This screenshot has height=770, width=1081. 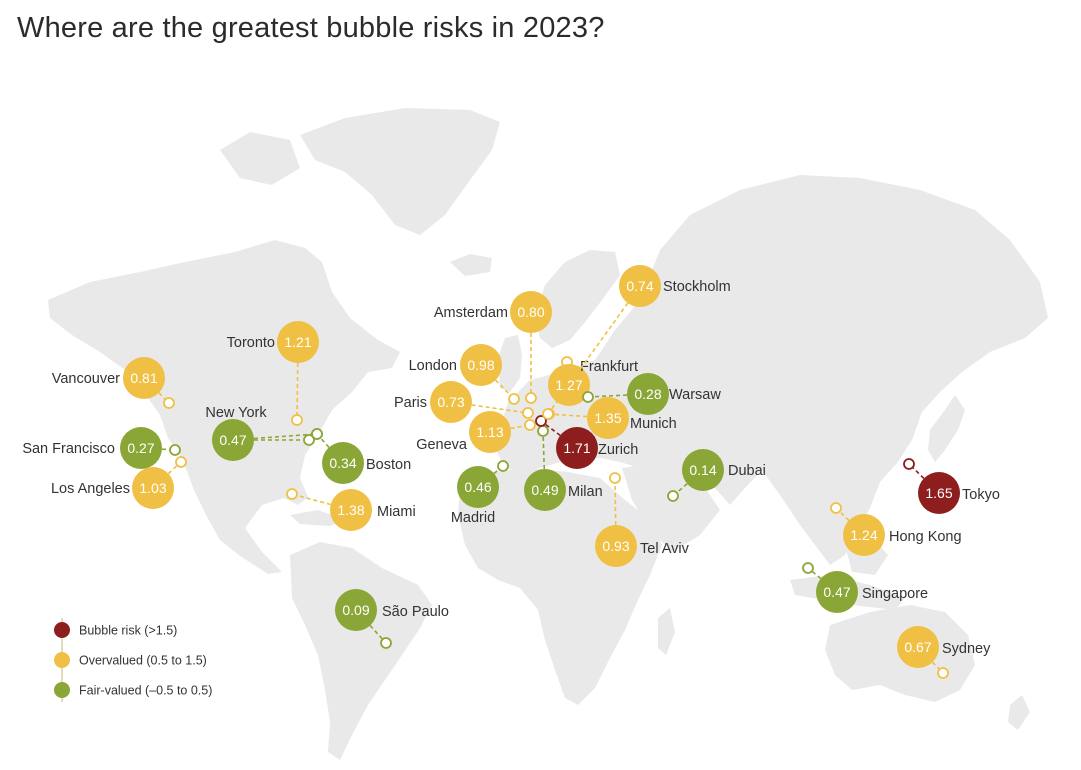 I want to click on city-marker-paris: 0.73 Paris, so click(x=464, y=402).